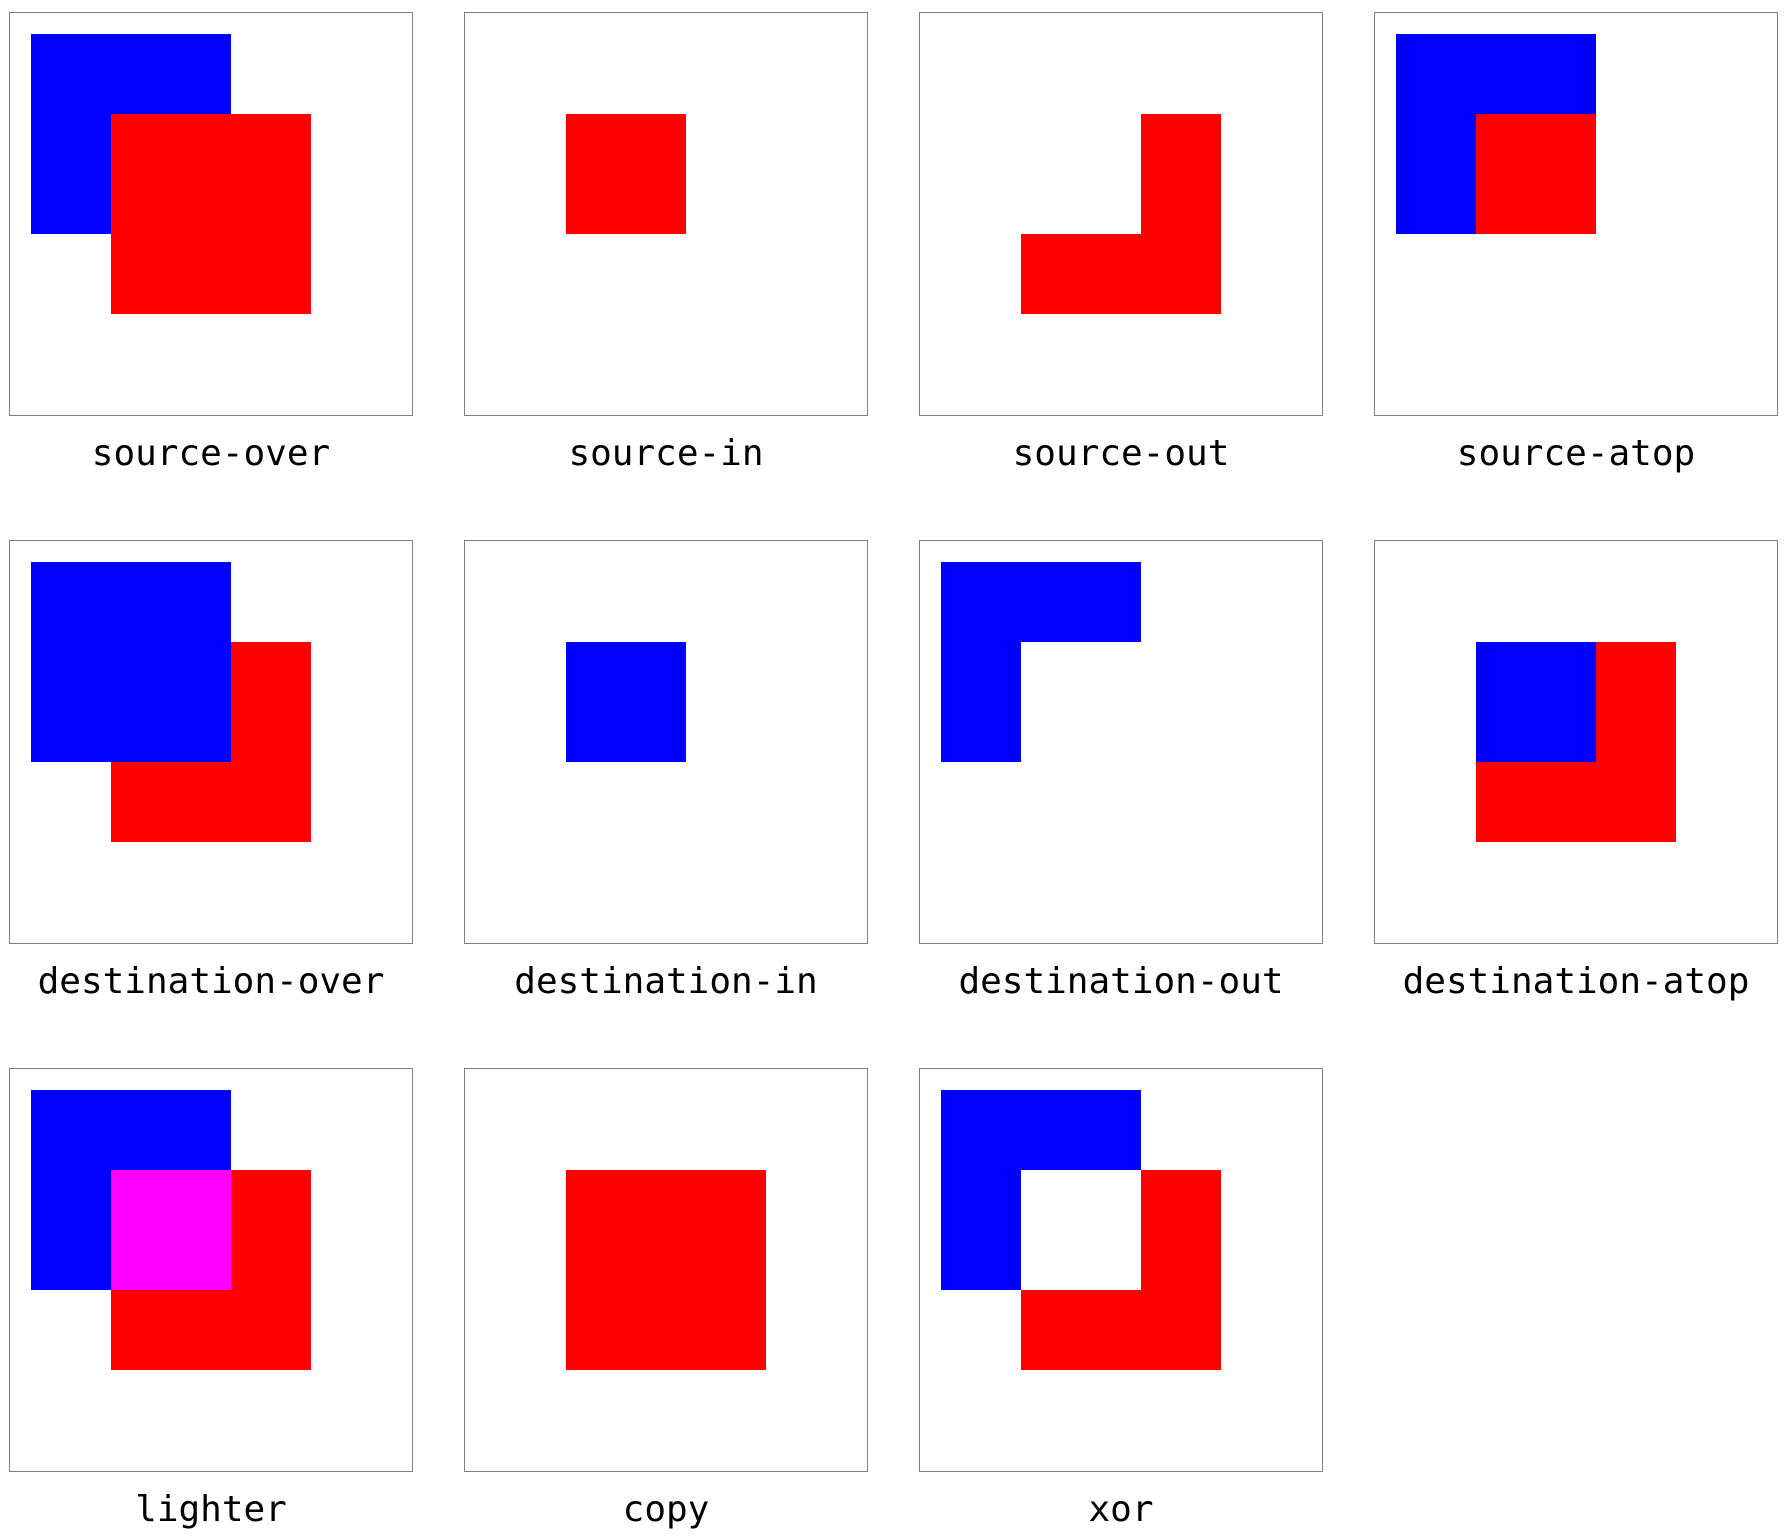  What do you see at coordinates (131, 662) in the screenshot?
I see `destination-square` at bounding box center [131, 662].